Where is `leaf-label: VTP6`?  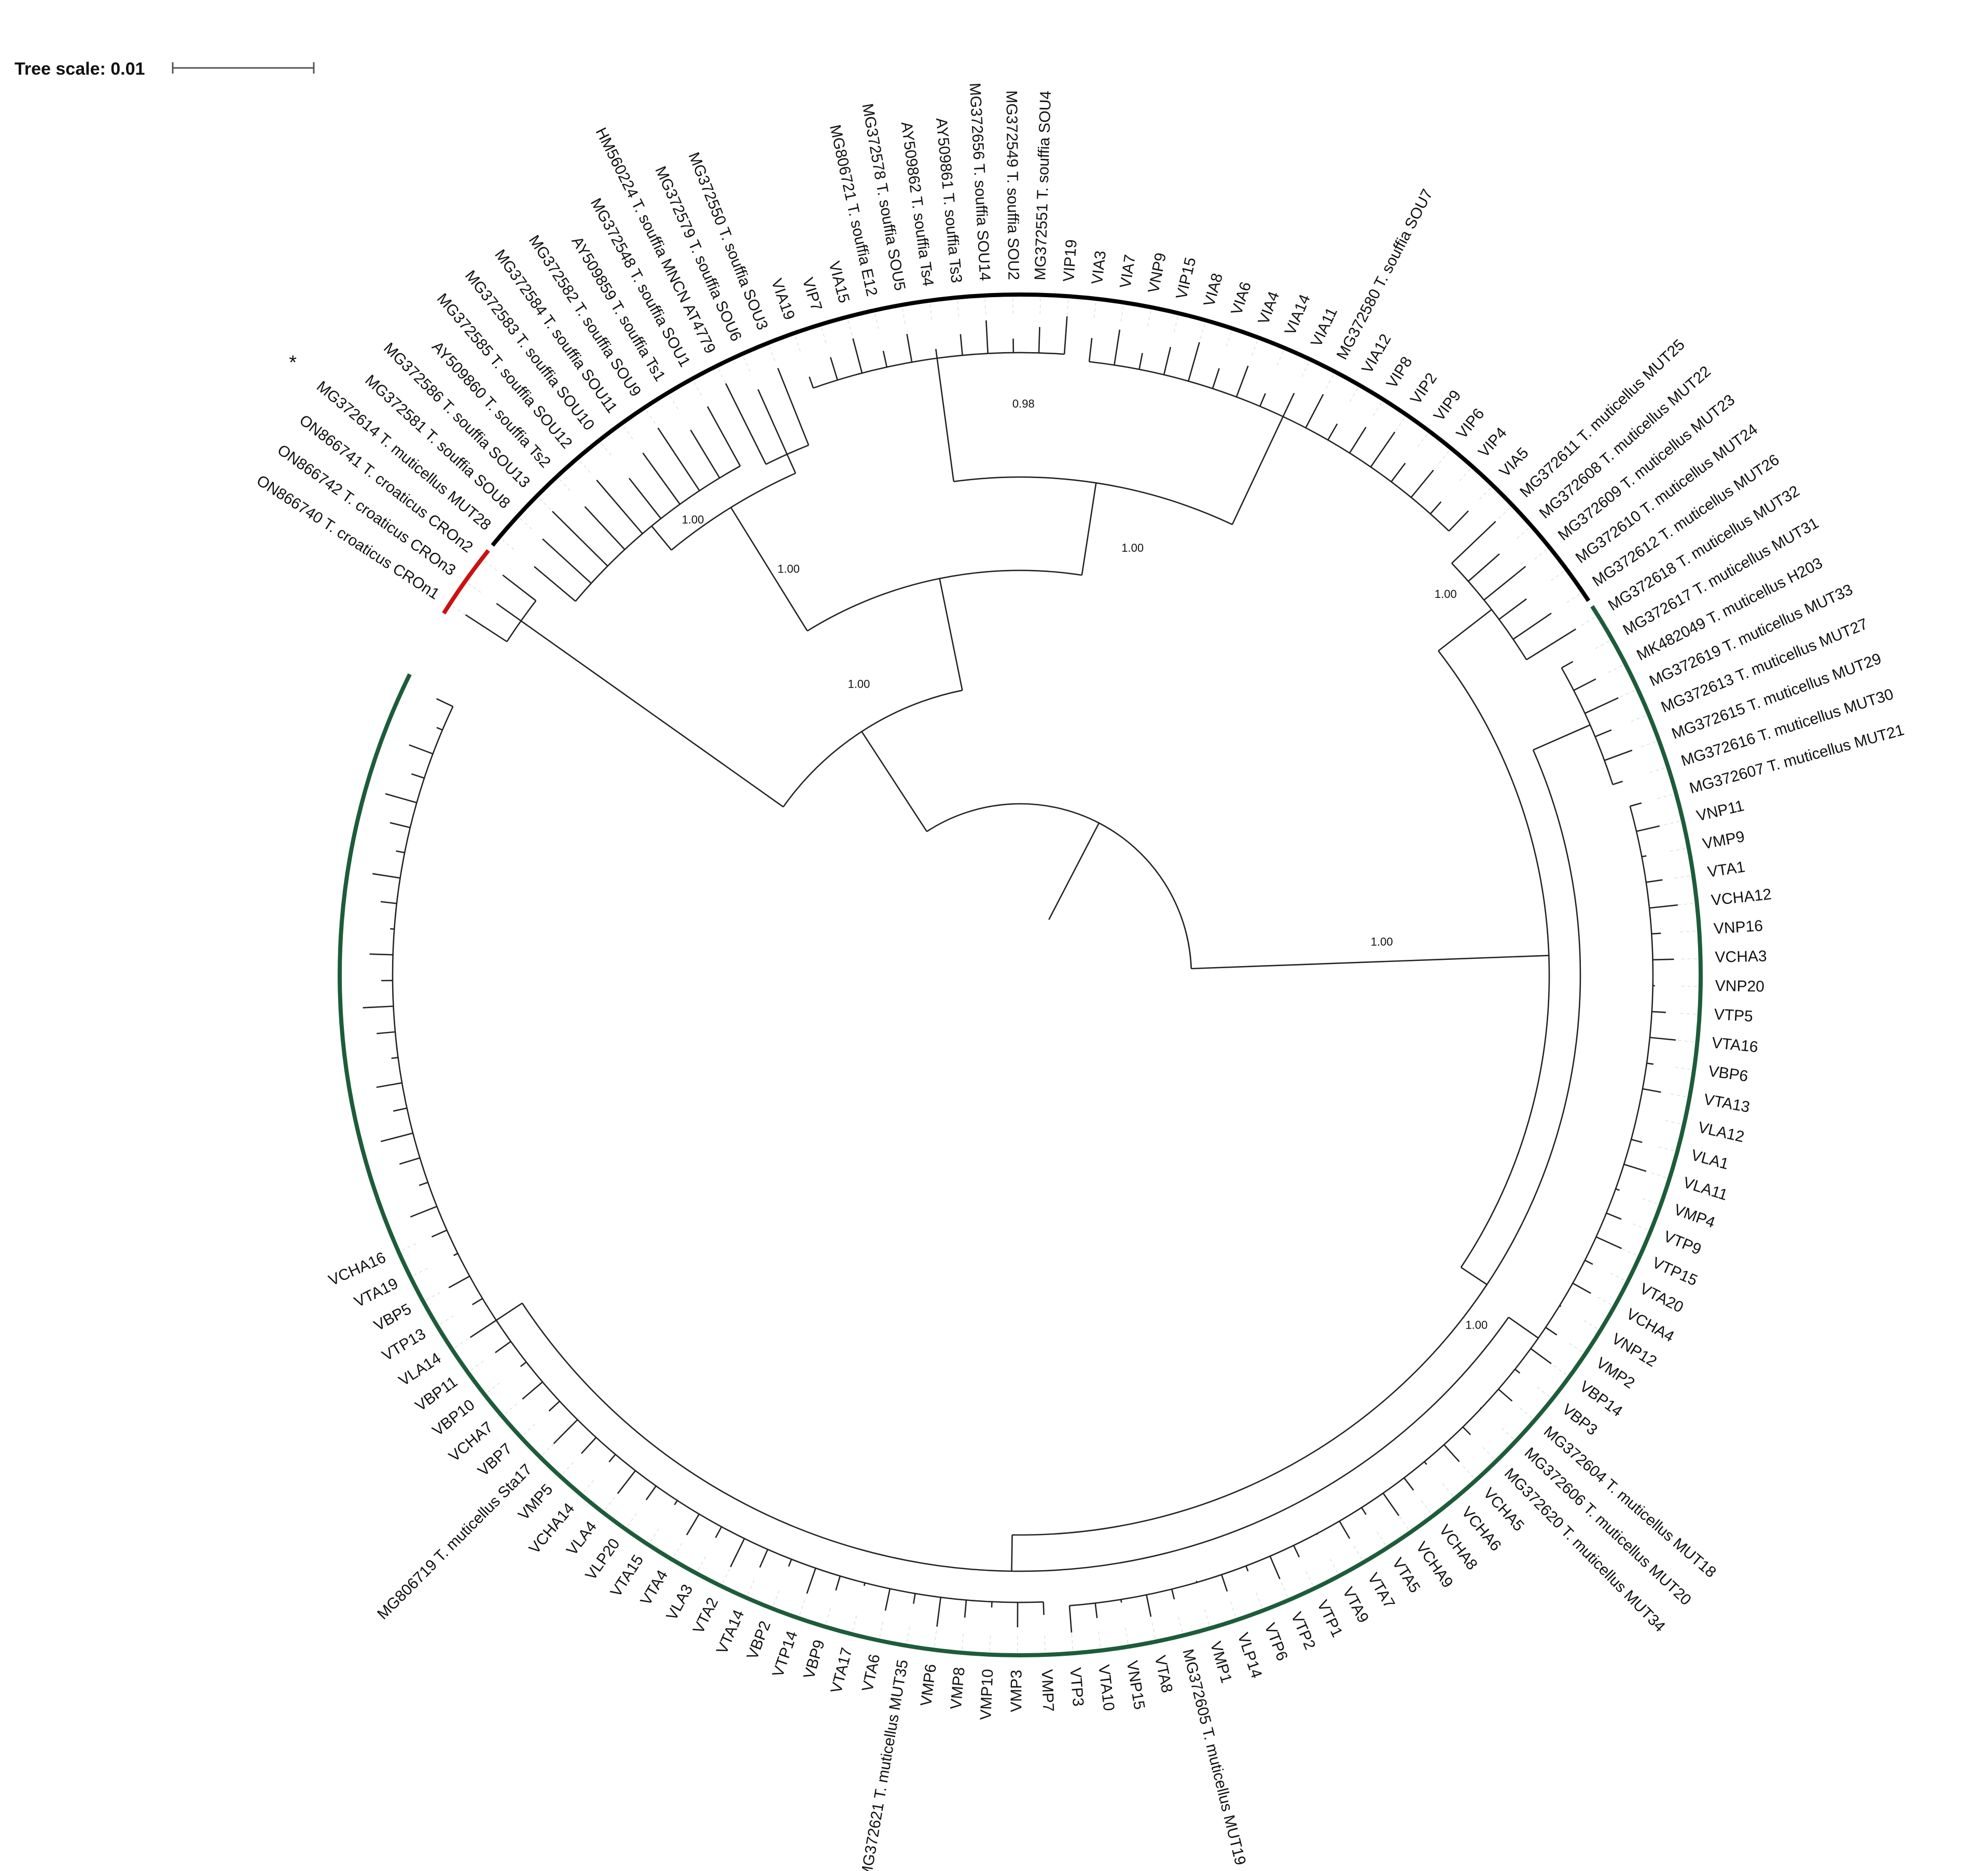 leaf-label: VTP6 is located at coordinates (1276, 1642).